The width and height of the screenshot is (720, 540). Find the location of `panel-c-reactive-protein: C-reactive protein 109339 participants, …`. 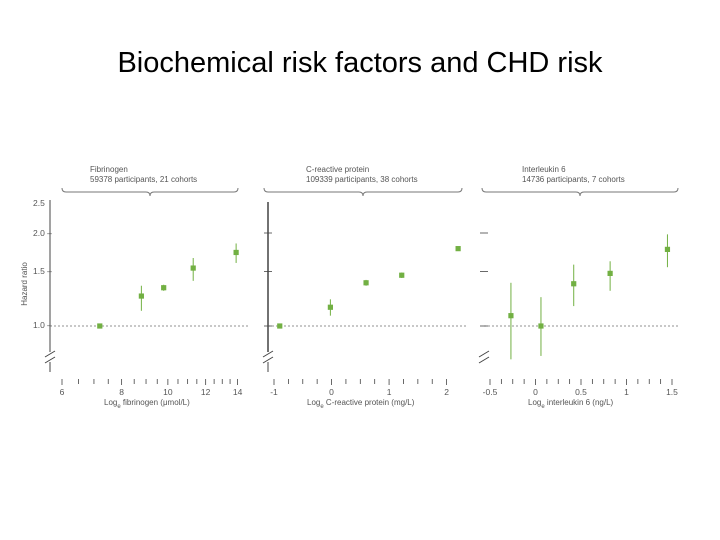

panel-c-reactive-protein: C-reactive protein 109339 participants, … is located at coordinates (362, 287).